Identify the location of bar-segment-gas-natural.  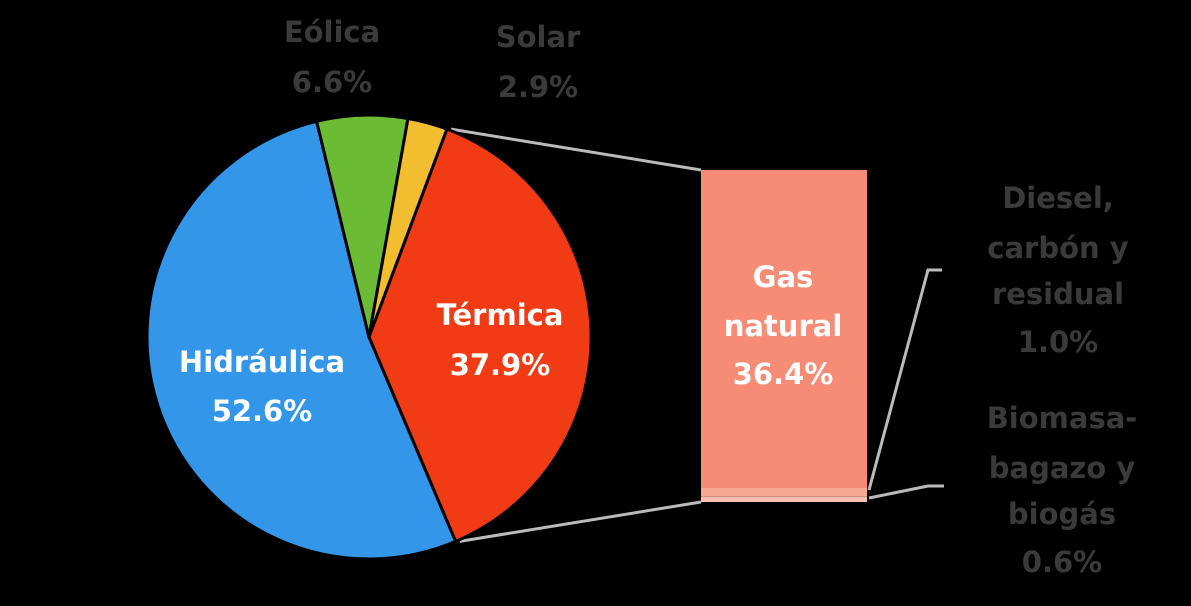
(784, 329).